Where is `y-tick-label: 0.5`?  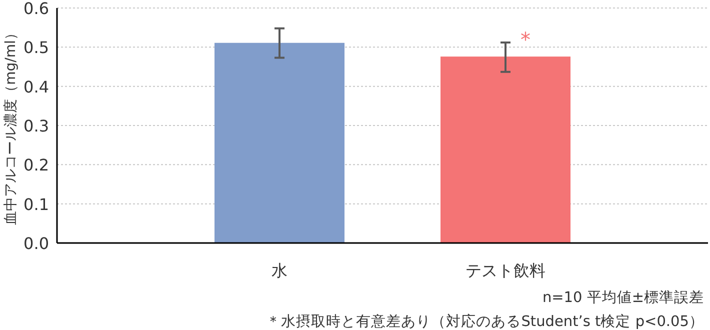 y-tick-label: 0.5 is located at coordinates (36, 48).